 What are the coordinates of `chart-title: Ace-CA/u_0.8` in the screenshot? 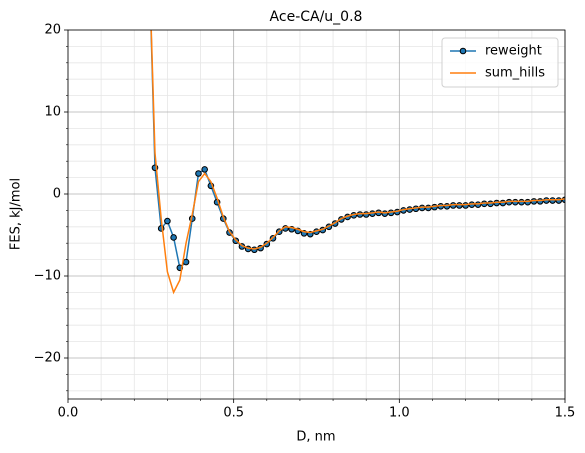 It's located at (316, 17).